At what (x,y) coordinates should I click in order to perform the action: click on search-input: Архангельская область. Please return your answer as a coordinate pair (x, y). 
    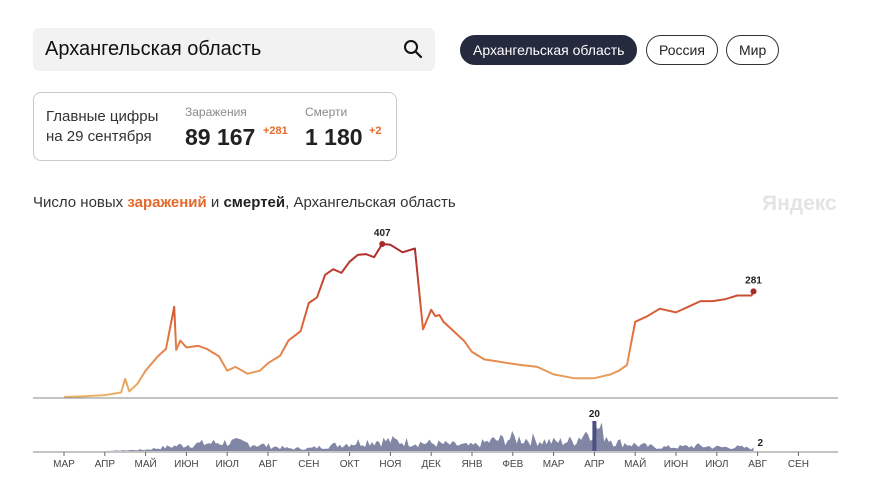
    Looking at the image, I should click on (153, 49).